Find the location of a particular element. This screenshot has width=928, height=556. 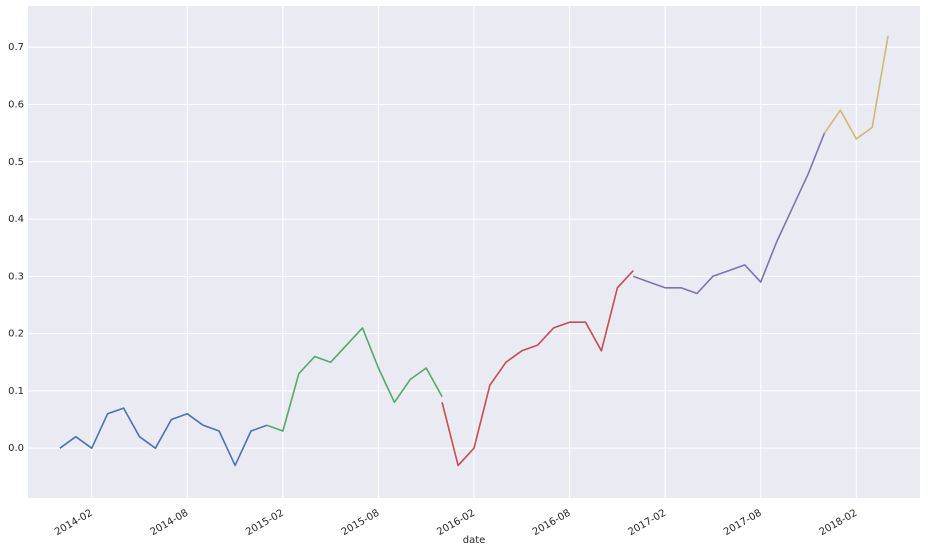

y-tick-label: 0.0 is located at coordinates (16, 448).